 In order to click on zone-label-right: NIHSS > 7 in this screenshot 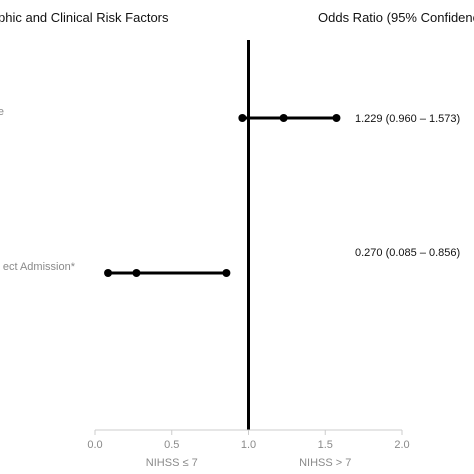, I will do `click(325, 463)`.